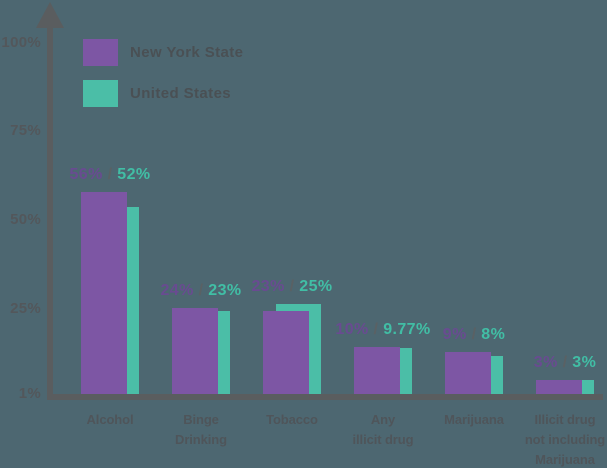 The width and height of the screenshot is (607, 468). I want to click on category-label: Tobacco, so click(292, 419).